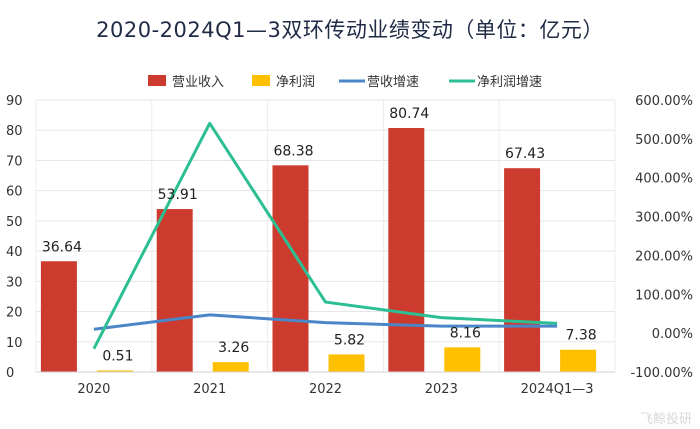 The image size is (700, 429). What do you see at coordinates (325, 389) in the screenshot?
I see `x-tick-label: 2022` at bounding box center [325, 389].